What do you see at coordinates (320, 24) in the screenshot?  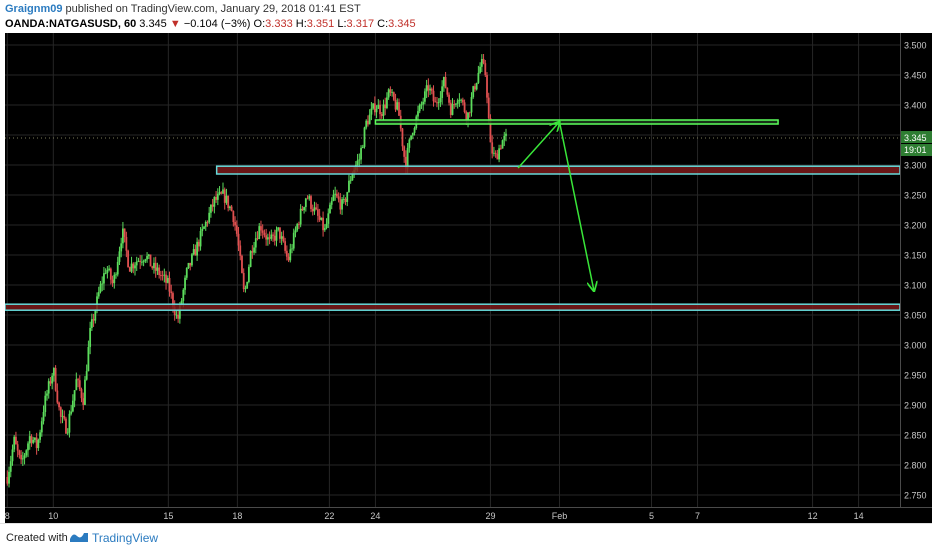 I see `high-value: 3.351` at bounding box center [320, 24].